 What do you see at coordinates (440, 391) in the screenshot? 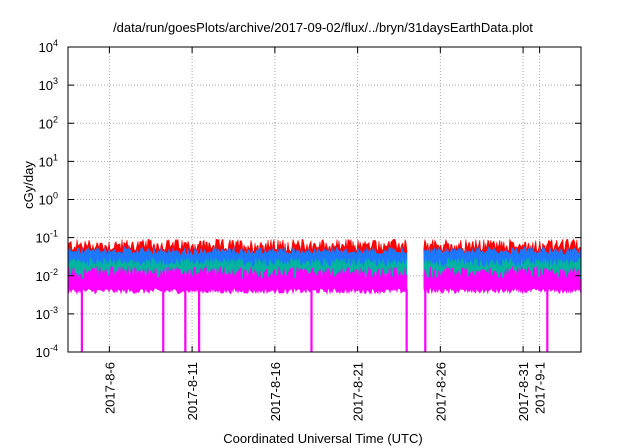
I see `x-tick-label: 2017-8-26` at bounding box center [440, 391].